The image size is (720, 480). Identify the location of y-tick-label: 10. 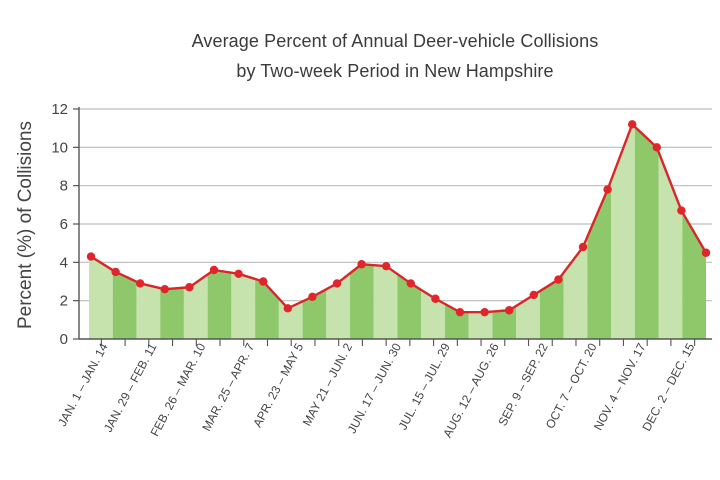
(59, 147).